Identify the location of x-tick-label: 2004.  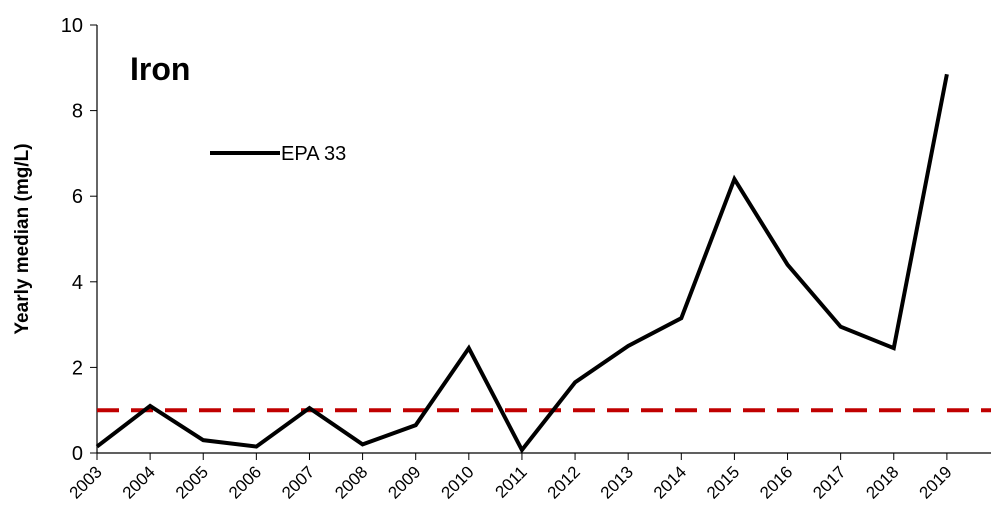
(139, 482).